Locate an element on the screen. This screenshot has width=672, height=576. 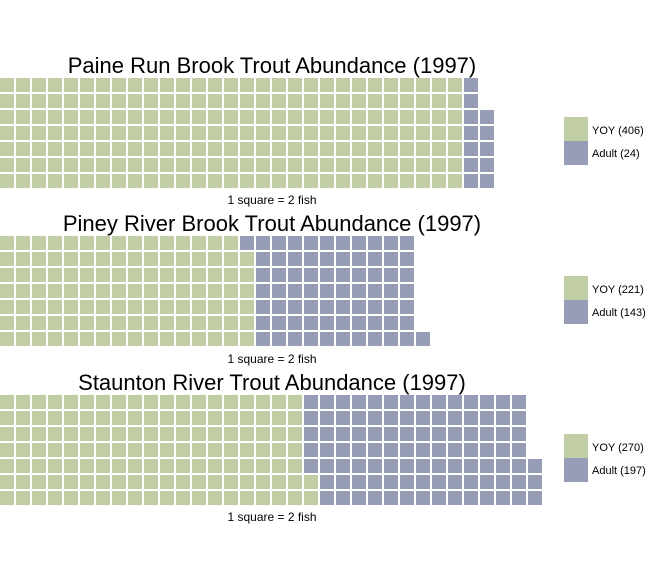
legend-swatch-adult is located at coordinates (576, 312).